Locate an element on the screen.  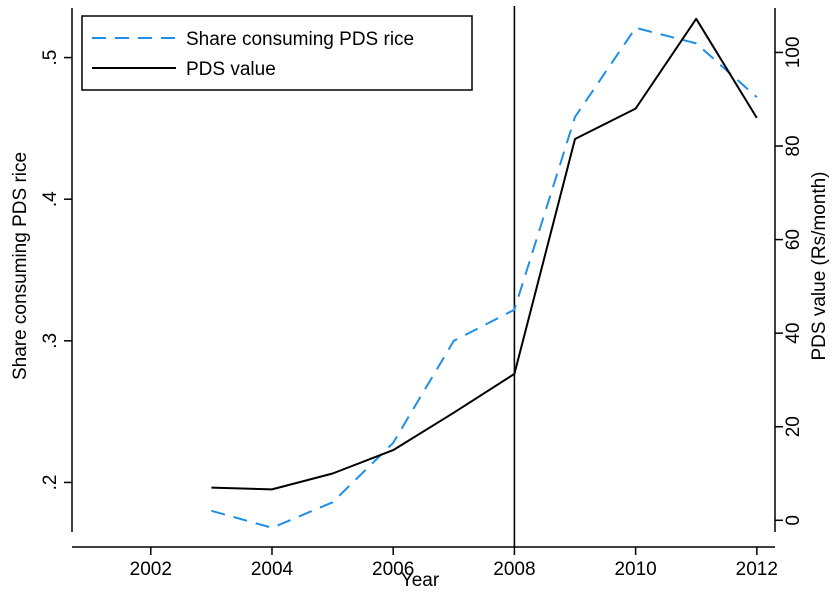
legend-box is located at coordinates (277, 53).